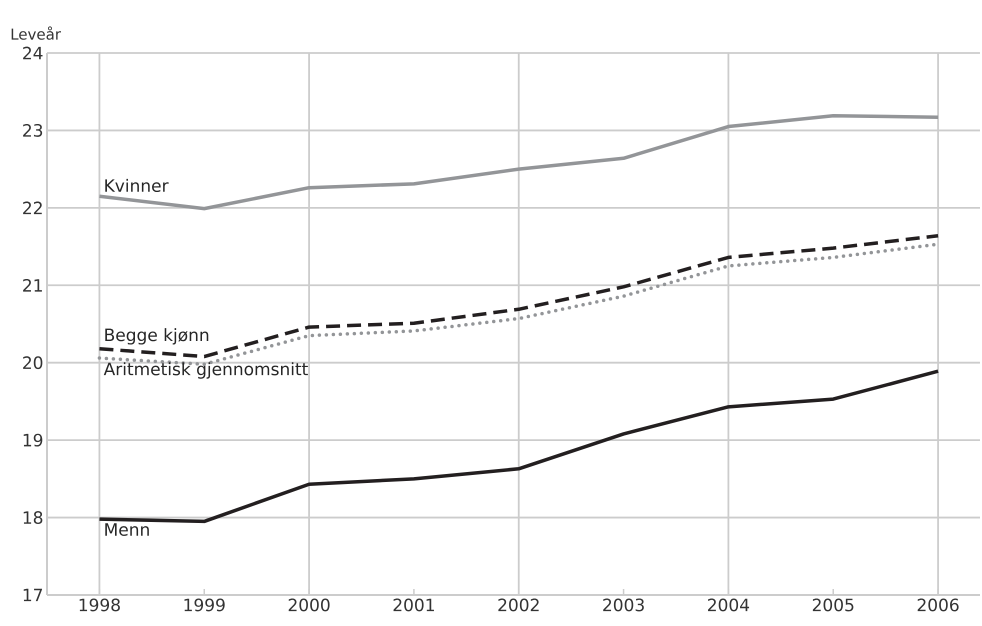  I want to click on series-label: Kvinner, so click(137, 185).